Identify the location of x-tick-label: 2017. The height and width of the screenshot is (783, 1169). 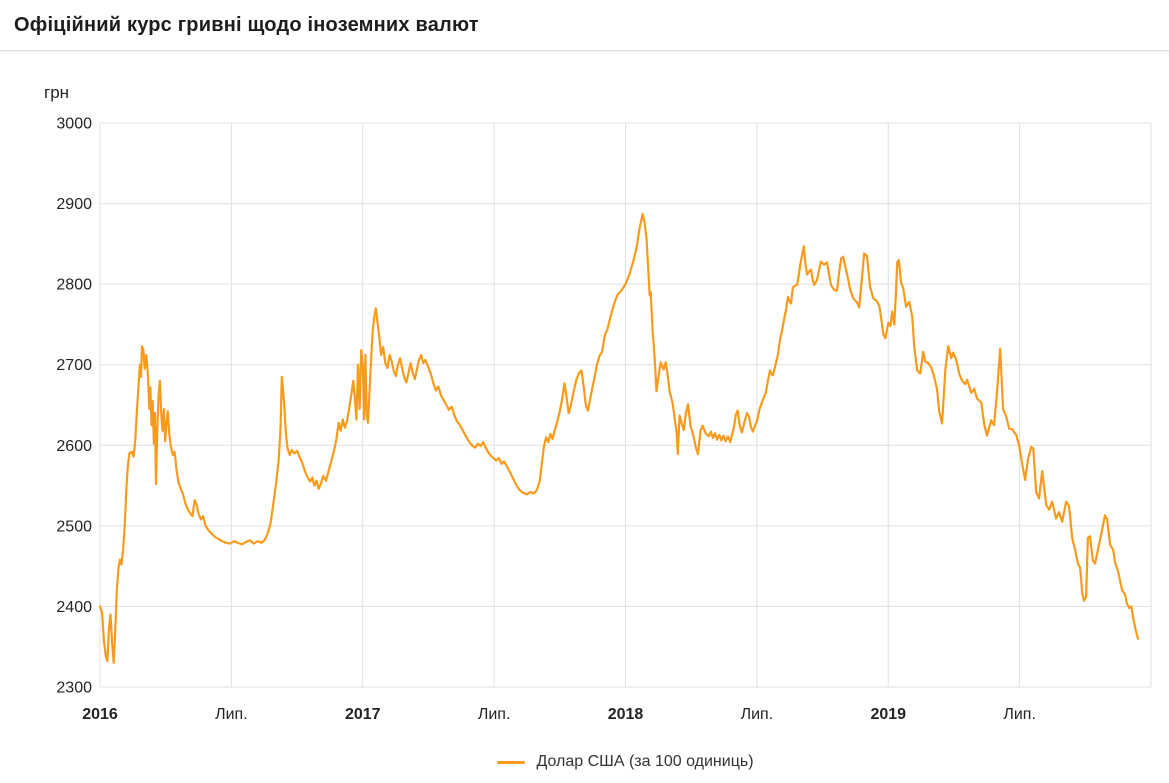
(363, 714).